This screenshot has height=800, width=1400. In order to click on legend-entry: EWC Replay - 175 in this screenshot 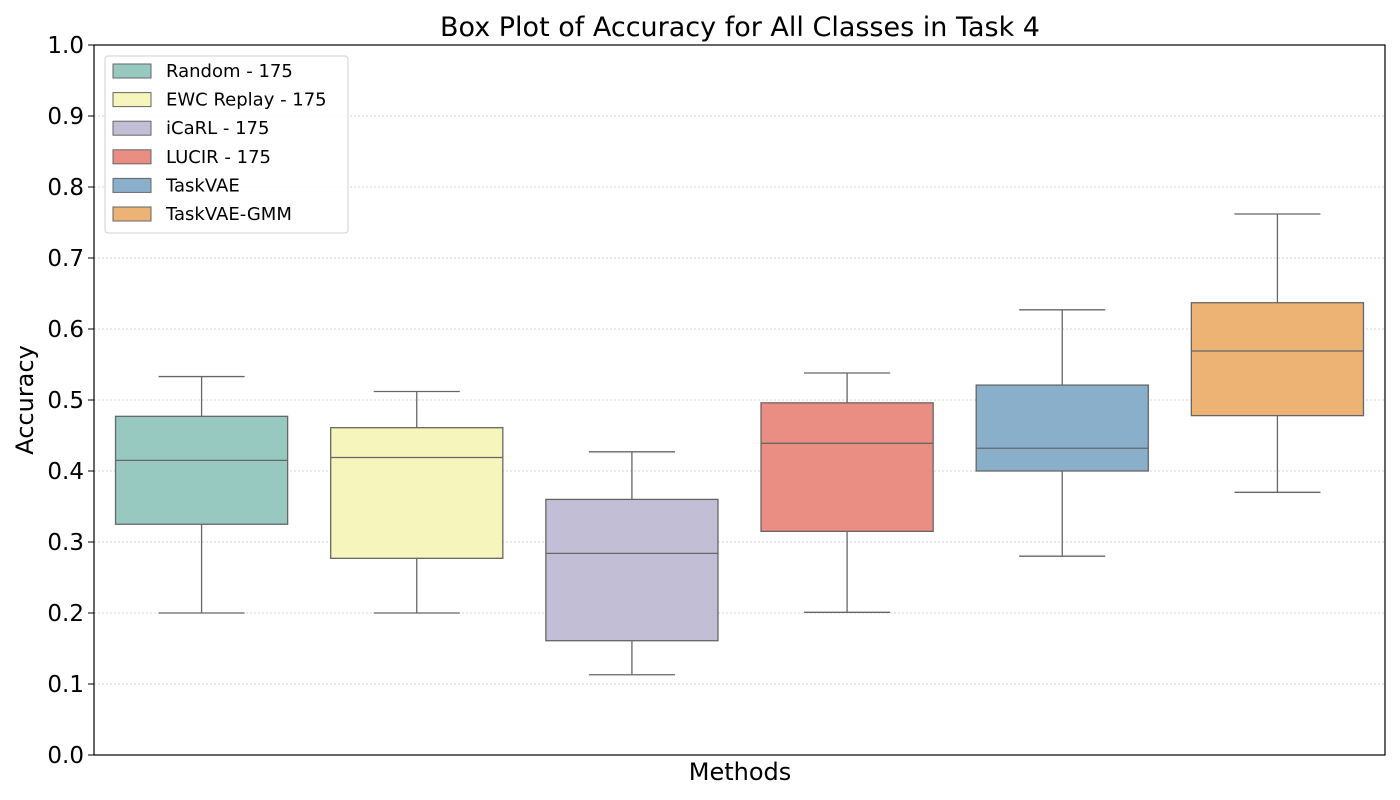, I will do `click(219, 100)`.